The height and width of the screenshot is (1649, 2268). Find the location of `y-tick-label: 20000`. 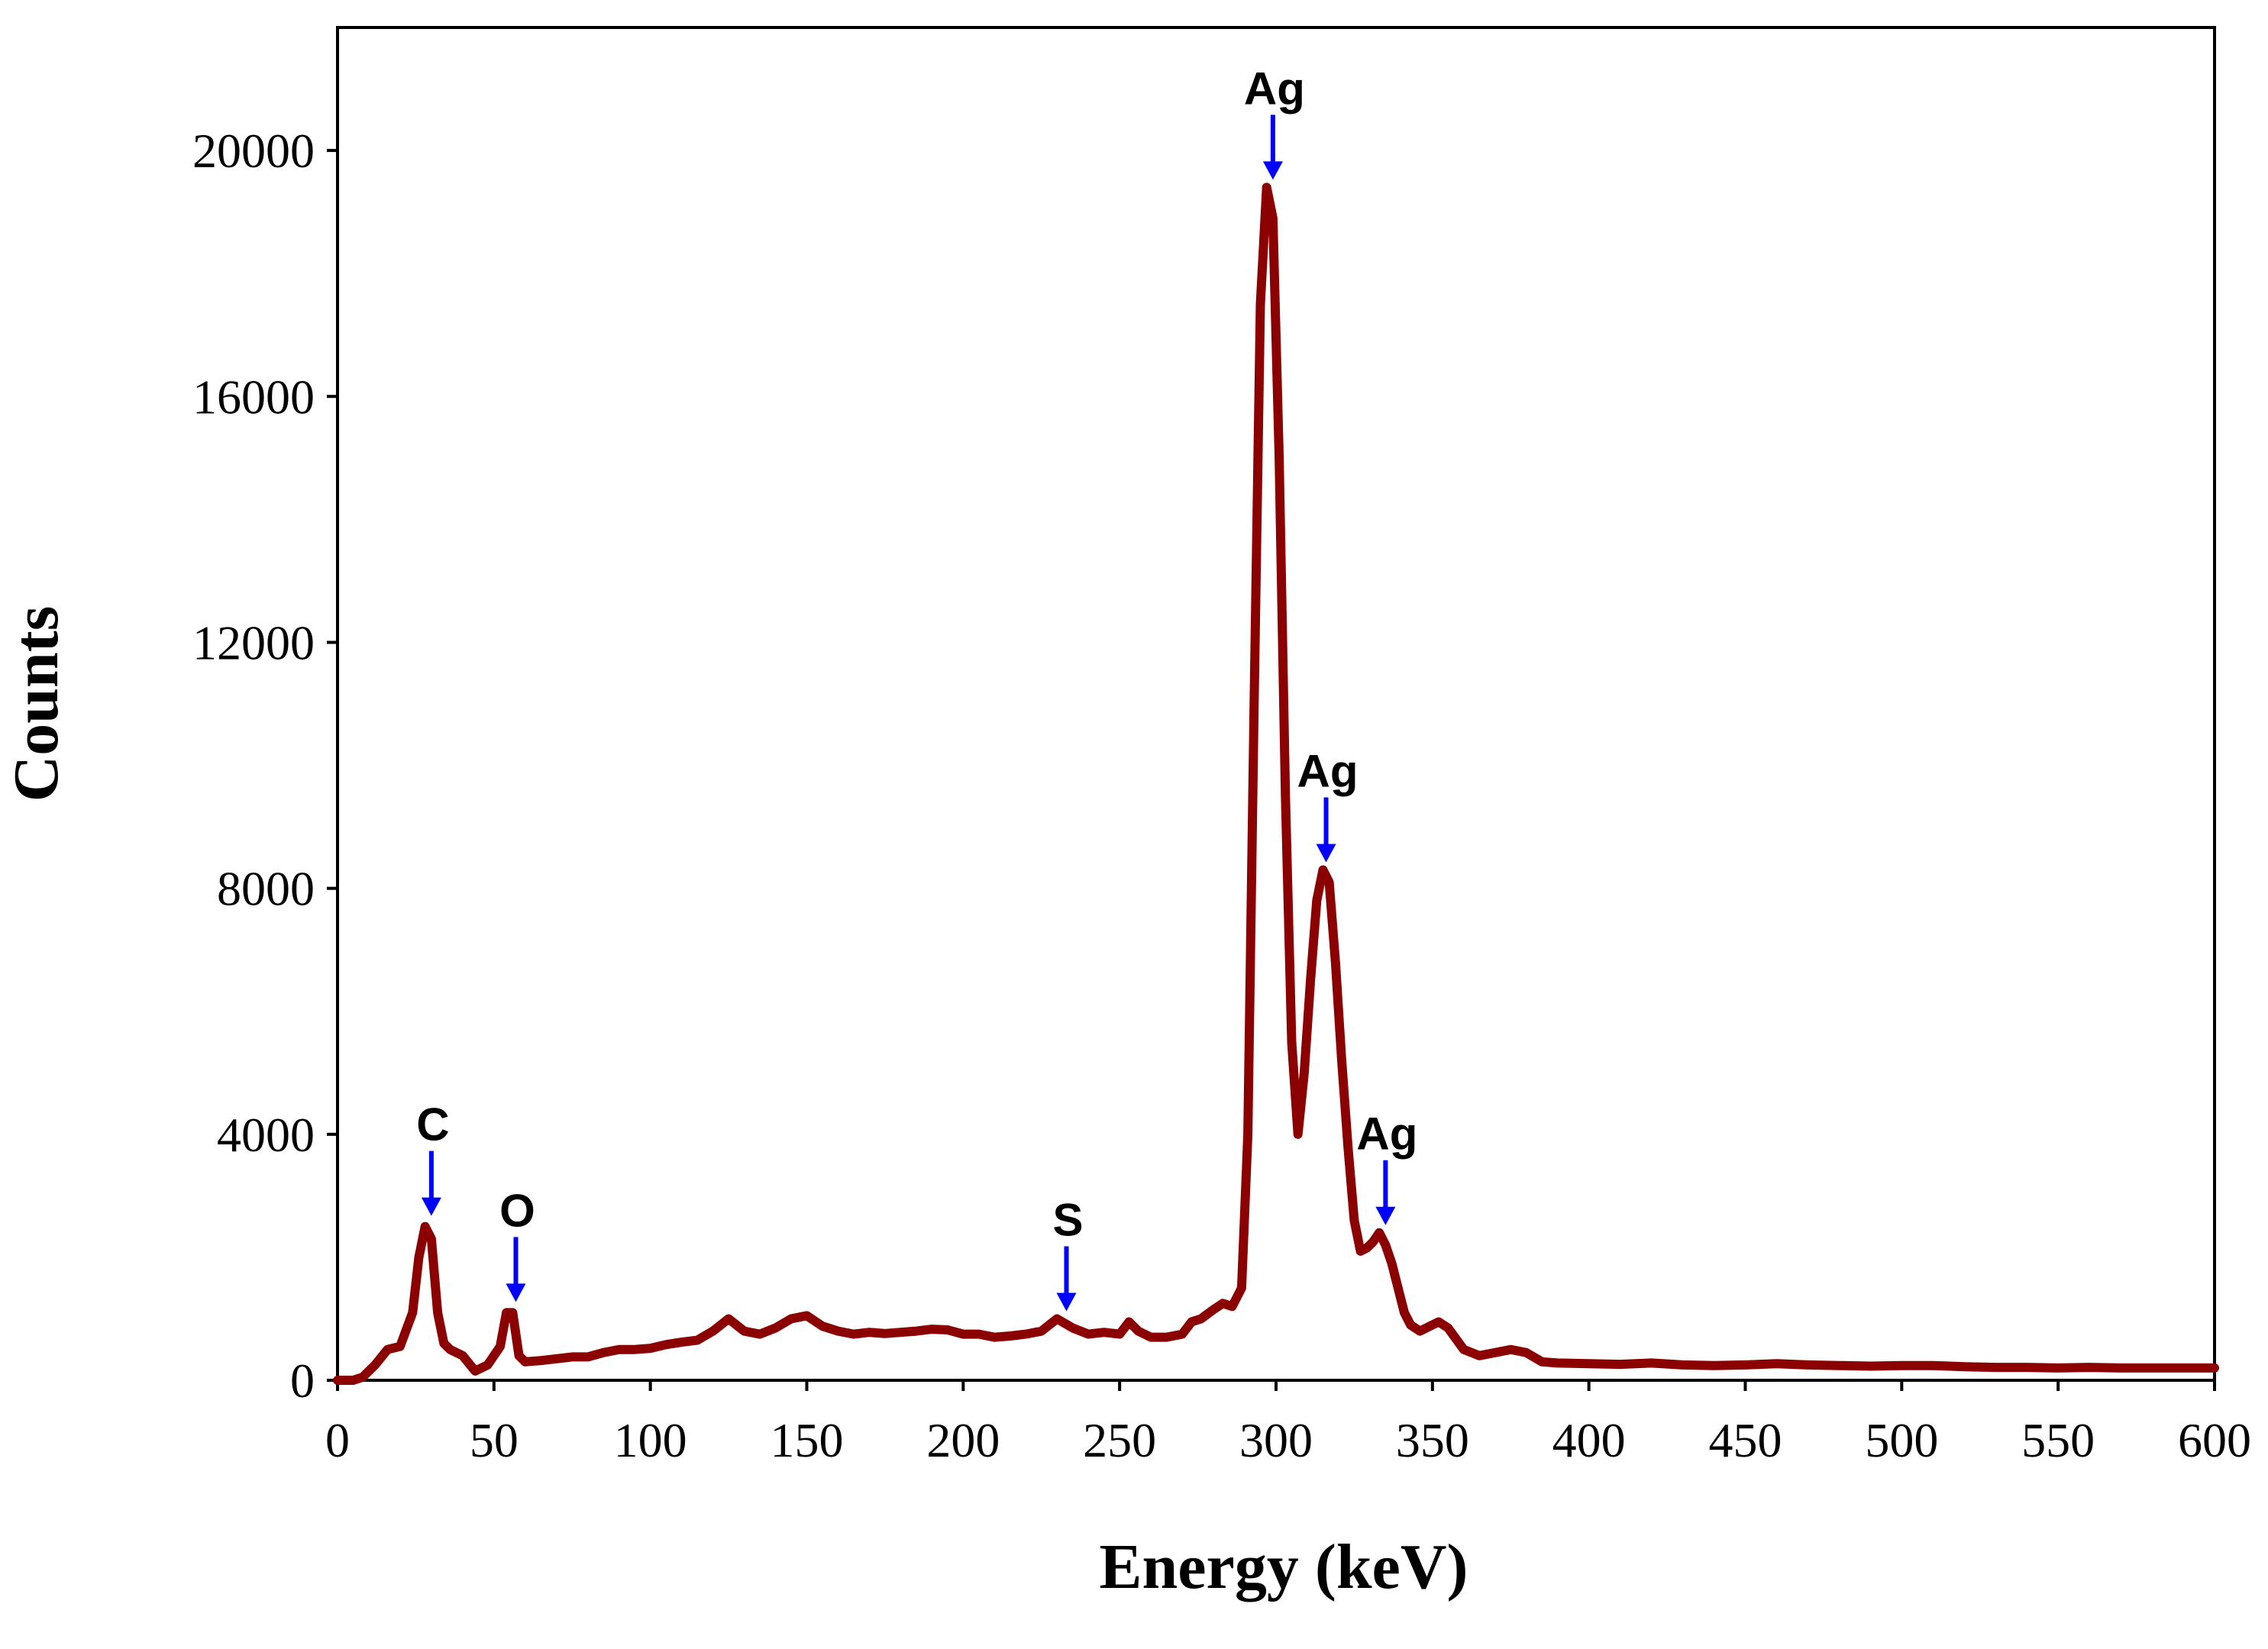

y-tick-label: 20000 is located at coordinates (254, 151).